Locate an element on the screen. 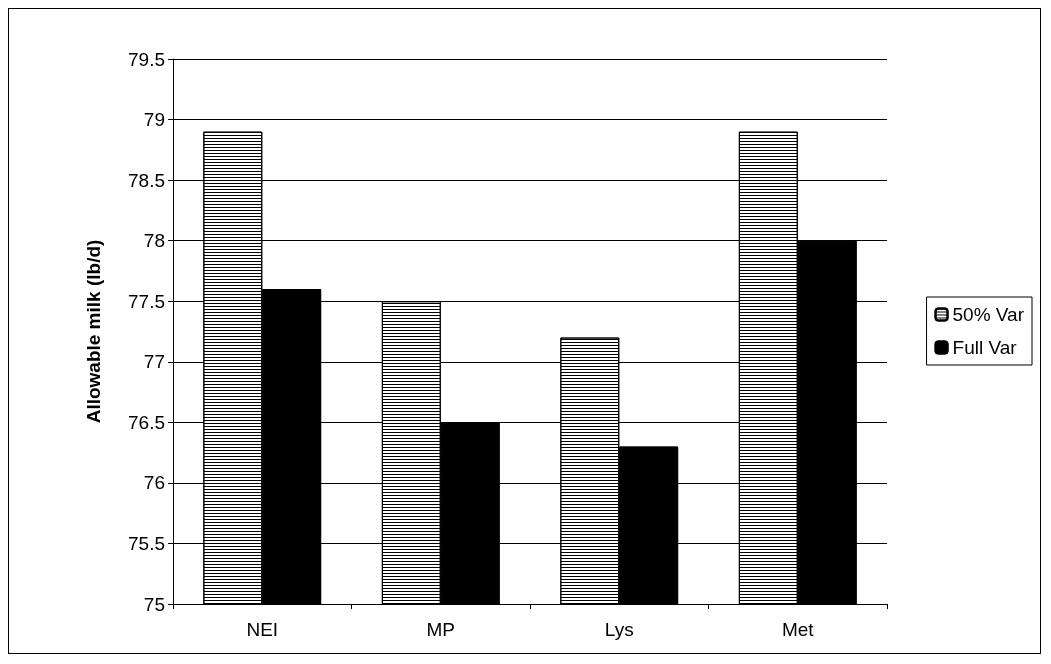 The width and height of the screenshot is (1051, 664). y-tick-label: 75.5 is located at coordinates (146, 543).